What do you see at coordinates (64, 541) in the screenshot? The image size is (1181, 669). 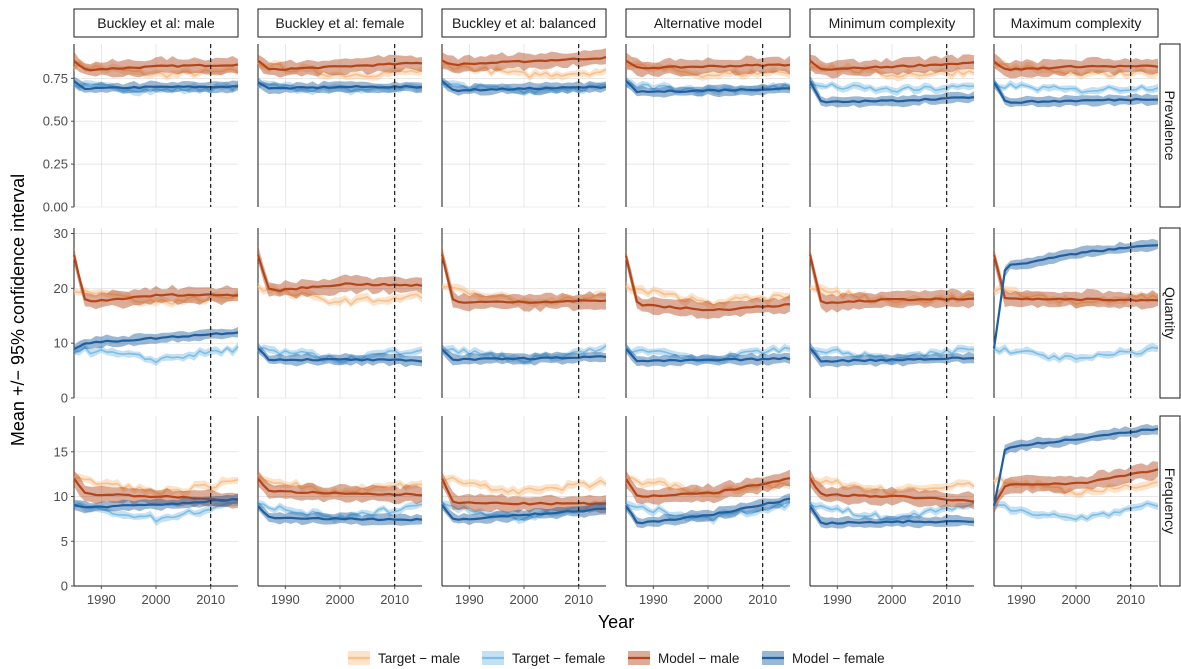 I see `y-tick-label: 5` at bounding box center [64, 541].